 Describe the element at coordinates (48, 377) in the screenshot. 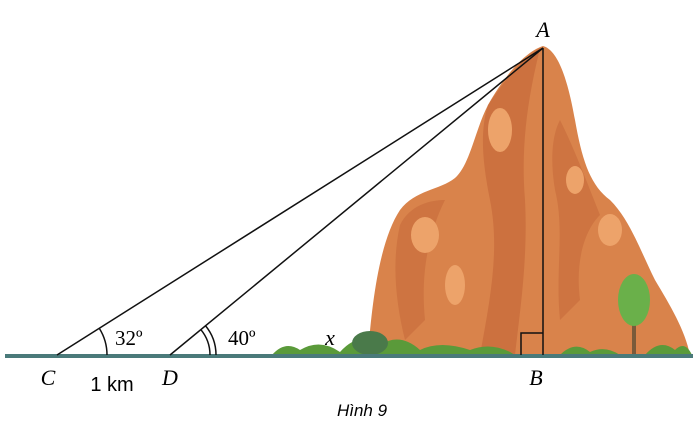

I see `point-label: C` at that location.